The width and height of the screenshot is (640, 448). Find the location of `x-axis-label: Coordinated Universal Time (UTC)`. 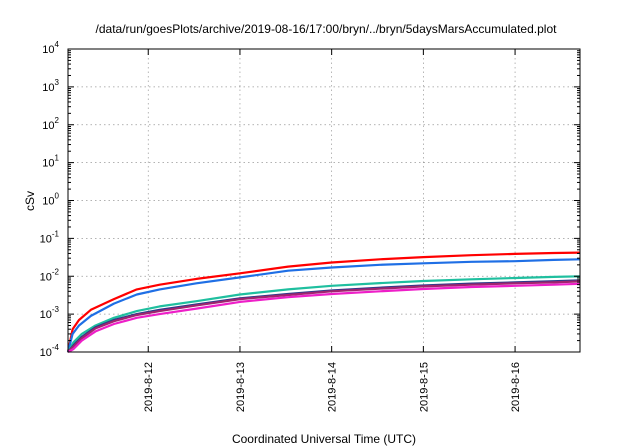

x-axis-label: Coordinated Universal Time (UTC) is located at coordinates (324, 439).